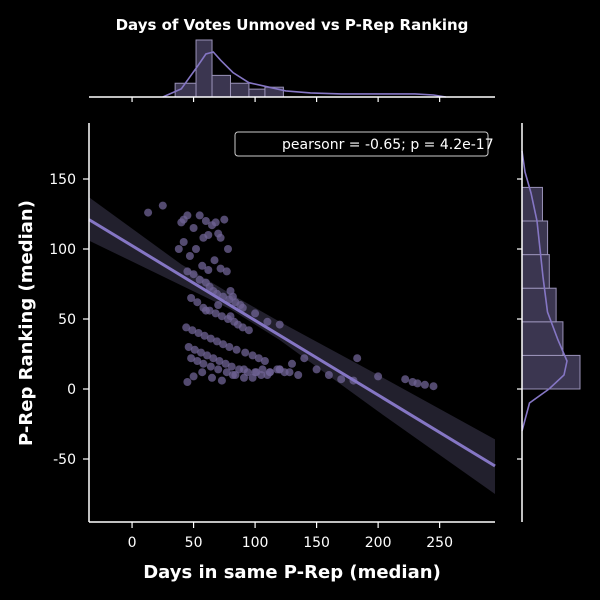 This screenshot has width=600, height=600. Describe the element at coordinates (26, 323) in the screenshot. I see `y-axis-label: P-Rep Ranking (median)` at that location.